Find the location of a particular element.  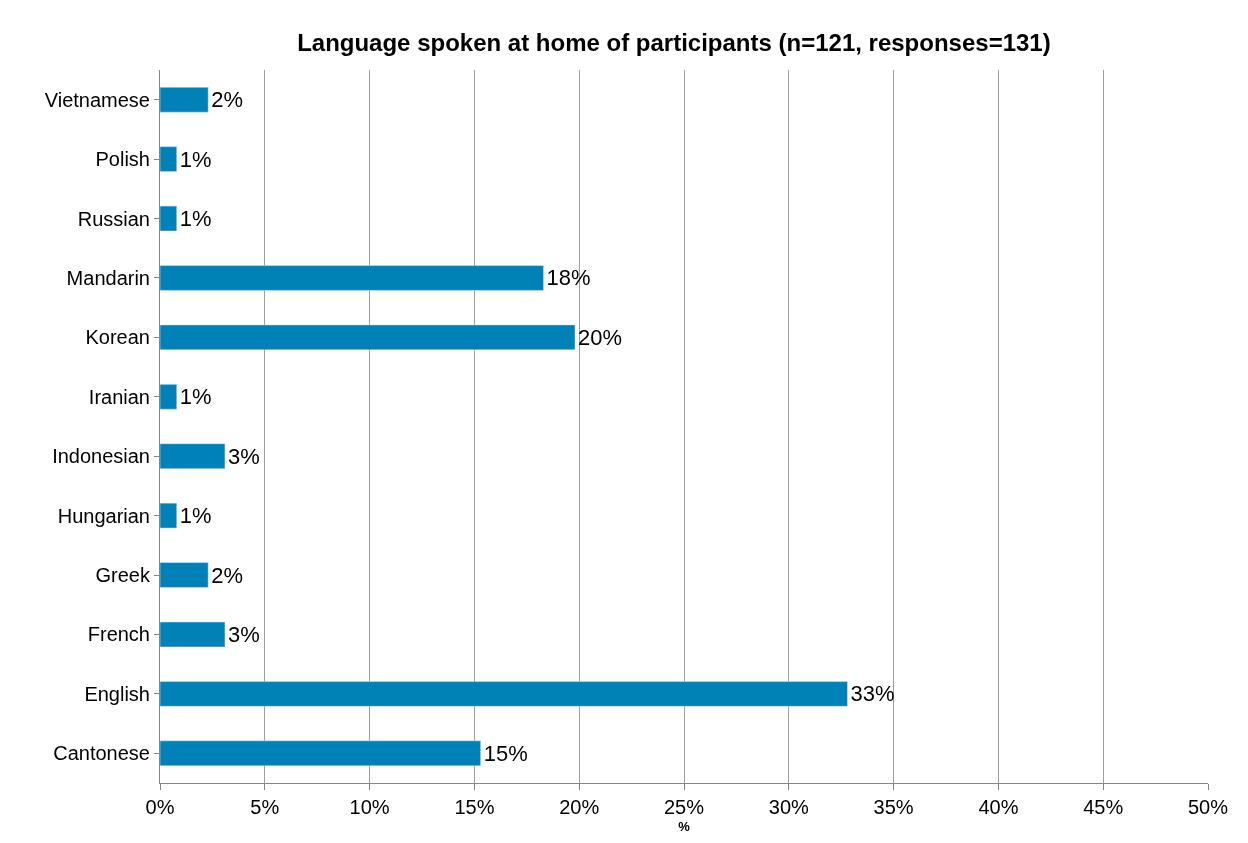

y-tick-label: Iranian is located at coordinates (119, 396).